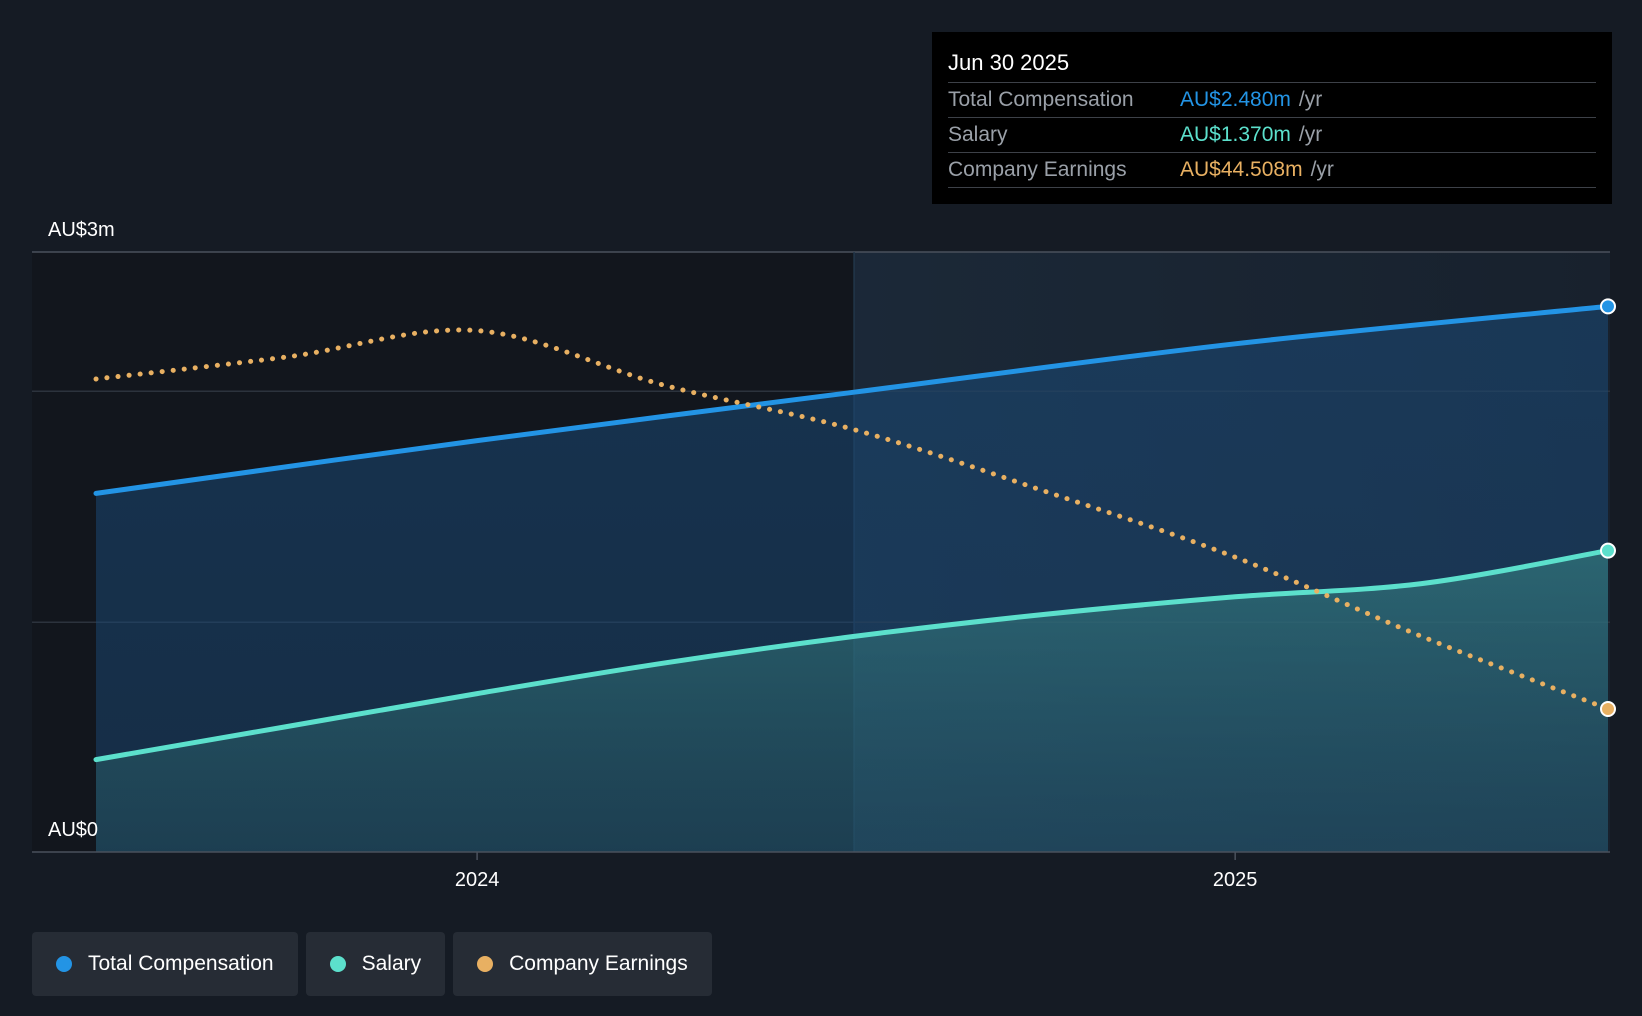  I want to click on legend-label: Salary, so click(391, 963).